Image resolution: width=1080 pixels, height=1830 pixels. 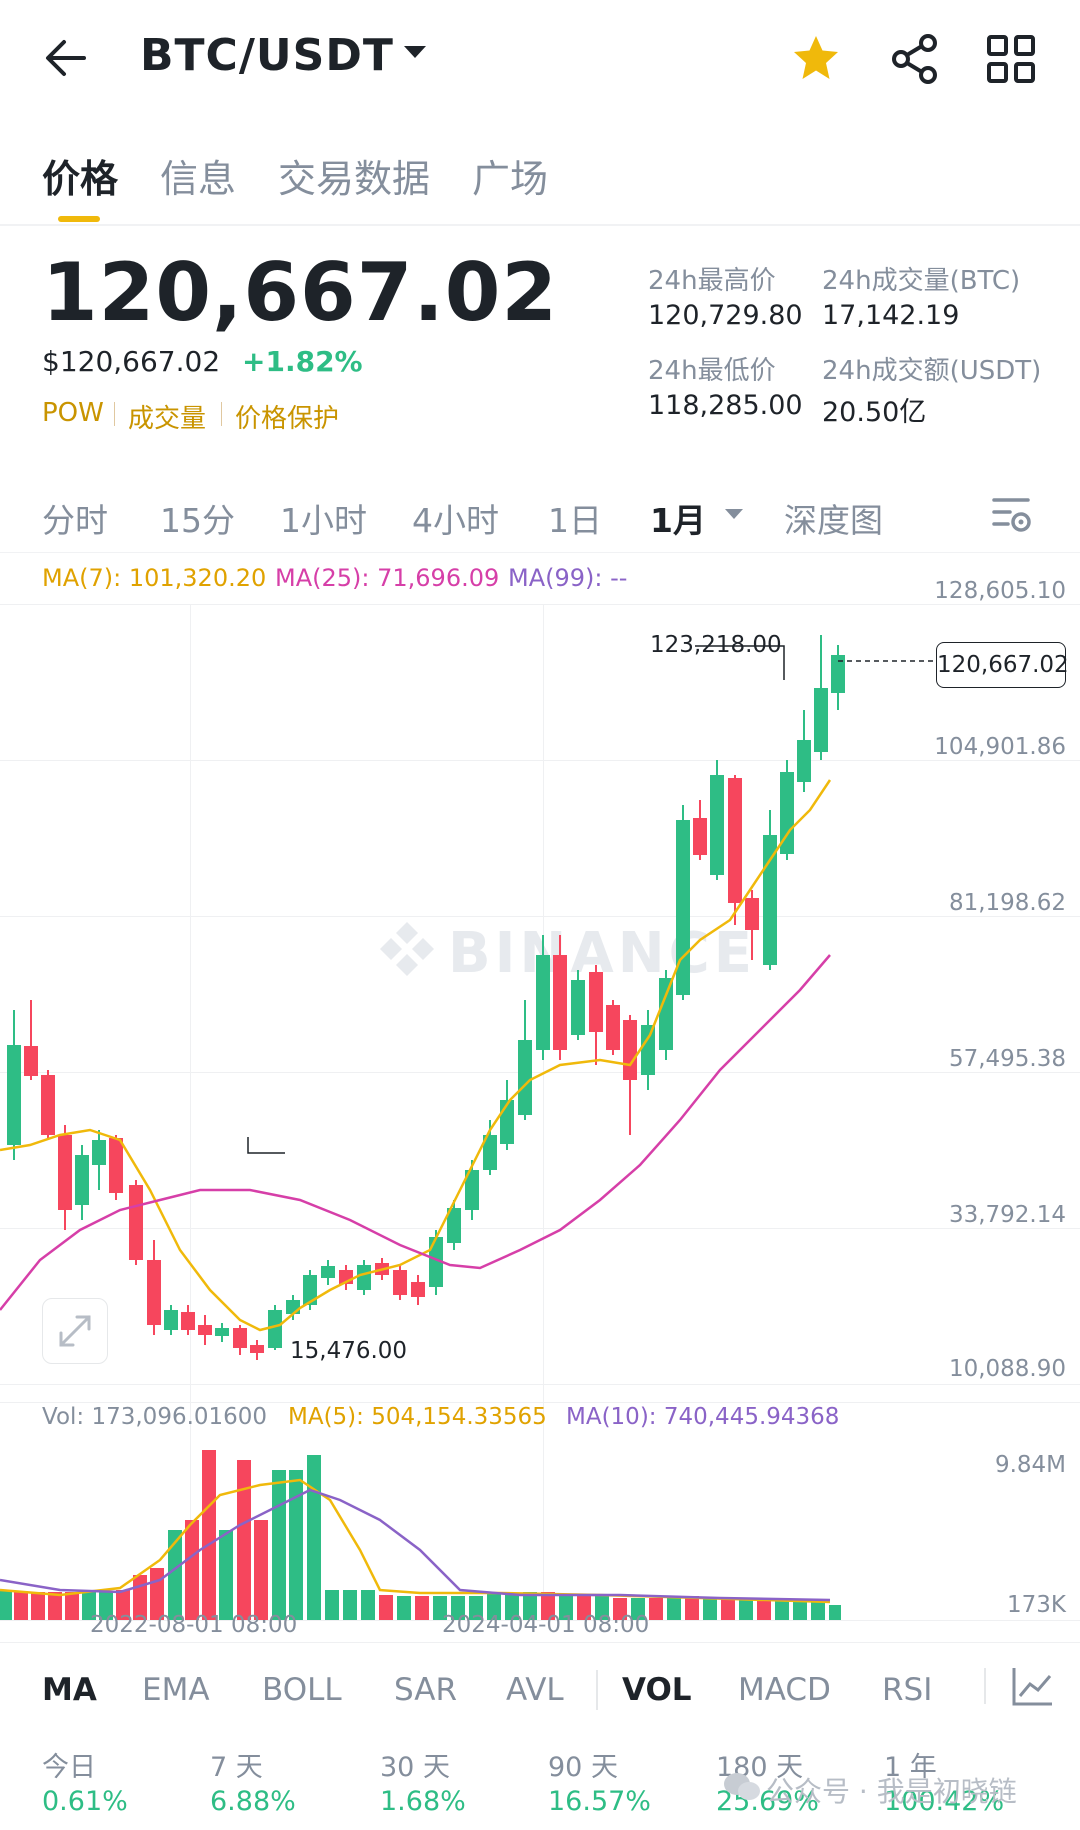 I want to click on period-value: 100.42%, so click(x=944, y=1801).